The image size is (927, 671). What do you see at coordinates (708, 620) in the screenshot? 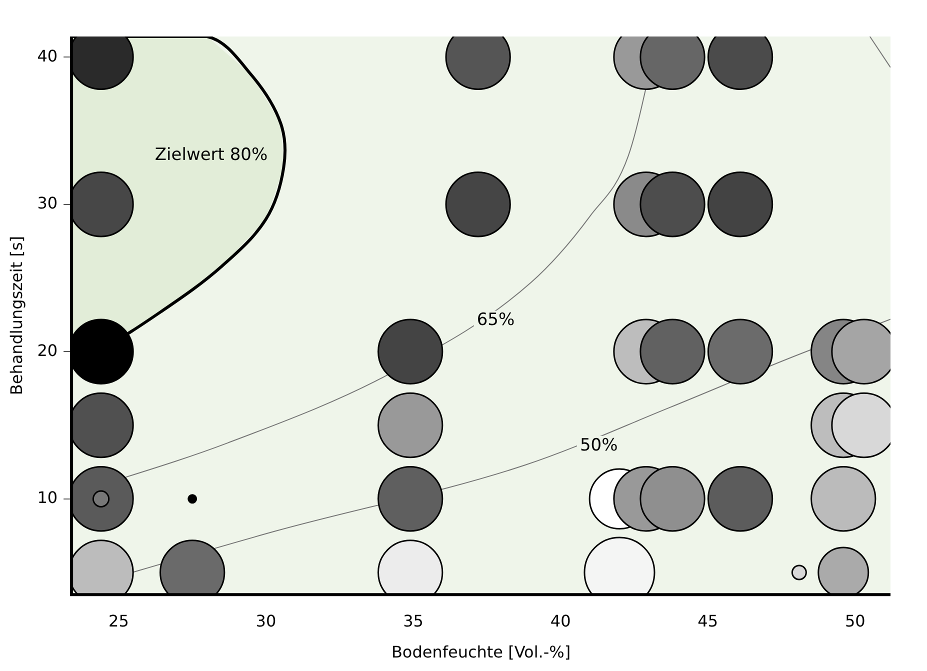
I see `x-tick-label: 45` at bounding box center [708, 620].